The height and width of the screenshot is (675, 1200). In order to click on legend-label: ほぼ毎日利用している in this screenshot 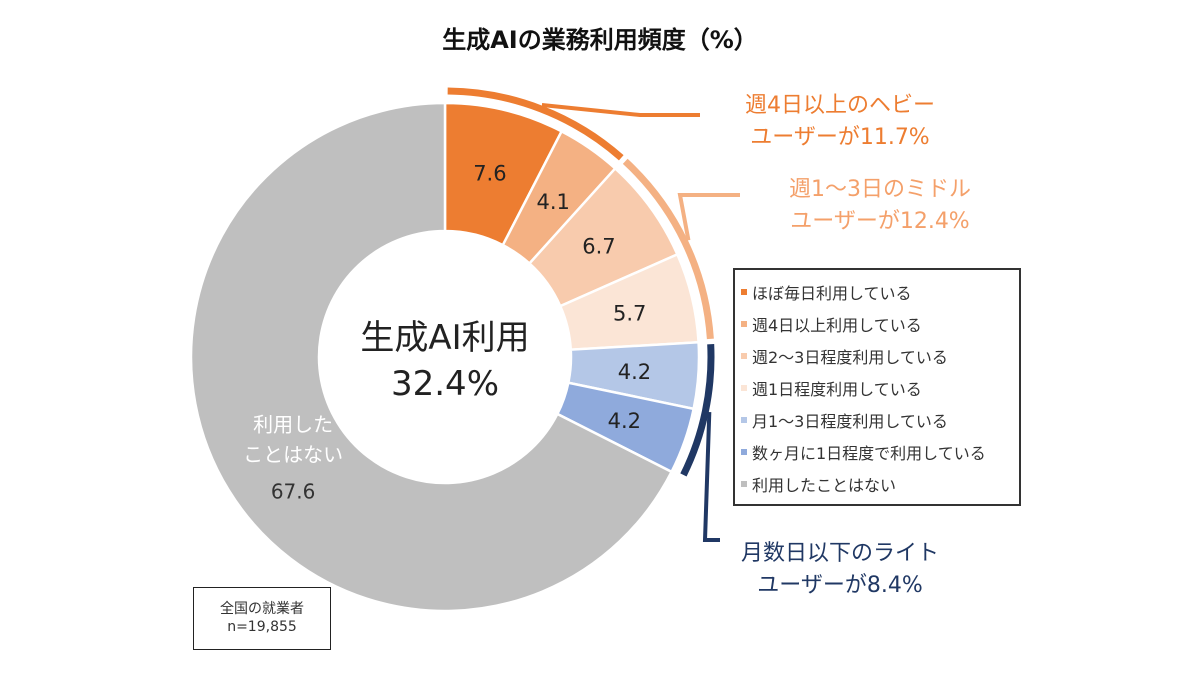, I will do `click(832, 293)`.